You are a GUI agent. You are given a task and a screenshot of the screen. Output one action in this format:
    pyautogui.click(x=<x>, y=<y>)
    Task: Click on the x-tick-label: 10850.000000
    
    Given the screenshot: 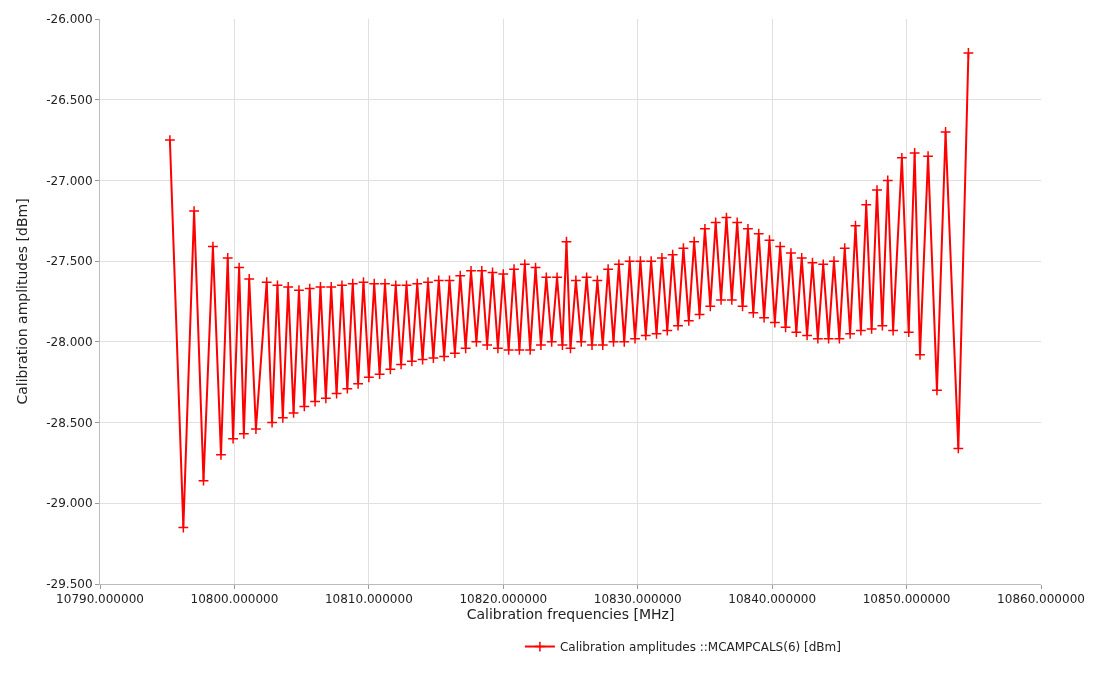 What is the action you would take?
    pyautogui.click(x=906, y=599)
    